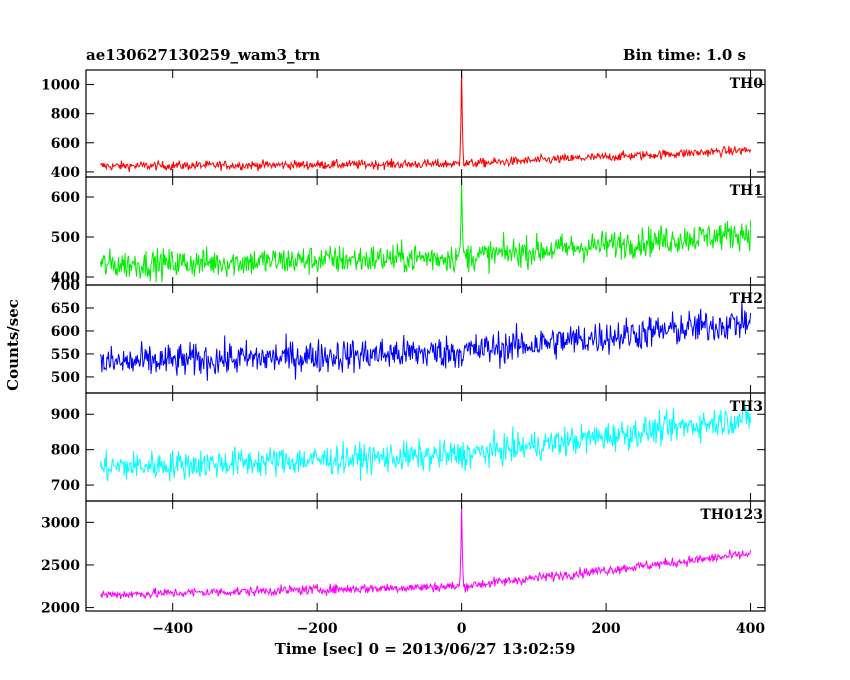 The height and width of the screenshot is (680, 850). What do you see at coordinates (746, 299) in the screenshot?
I see `channel-label-th2: TH2` at bounding box center [746, 299].